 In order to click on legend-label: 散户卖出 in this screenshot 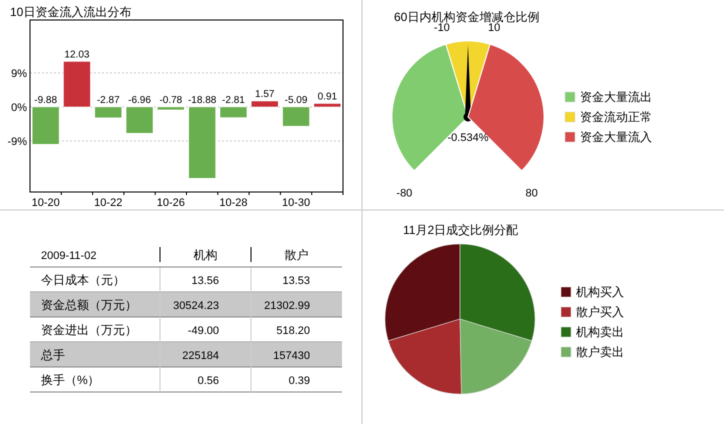, I will do `click(600, 352)`.